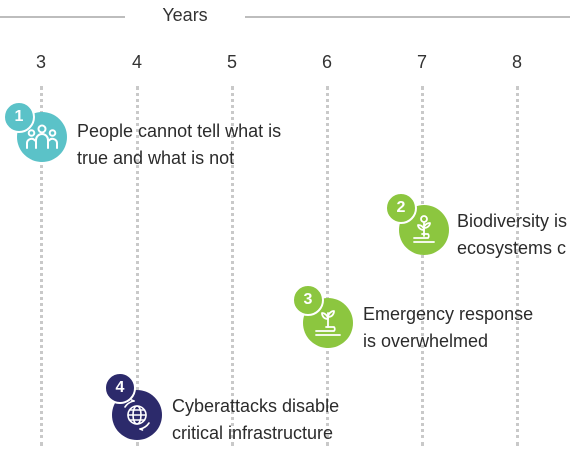 This screenshot has width=570, height=450. Describe the element at coordinates (516, 62) in the screenshot. I see `tick-label-8: 8` at that location.